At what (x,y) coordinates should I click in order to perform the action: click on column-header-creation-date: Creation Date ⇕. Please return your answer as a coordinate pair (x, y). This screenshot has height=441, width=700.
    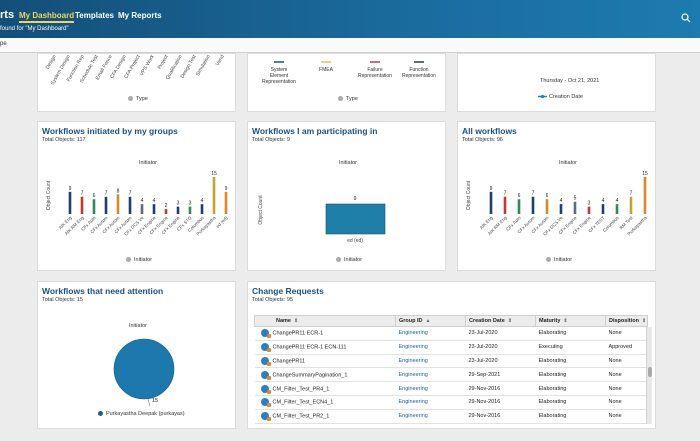
    Looking at the image, I should click on (500, 321).